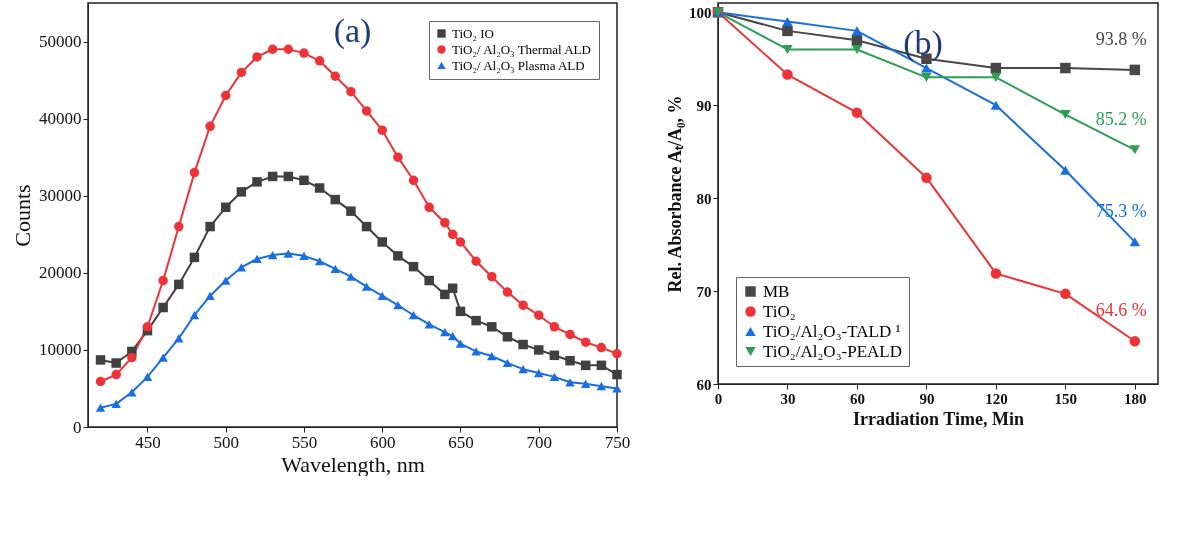 Image resolution: width=1187 pixels, height=533 pixels. Describe the element at coordinates (938, 418) in the screenshot. I see `x-axis-title: Irradiation Time, Min` at that location.